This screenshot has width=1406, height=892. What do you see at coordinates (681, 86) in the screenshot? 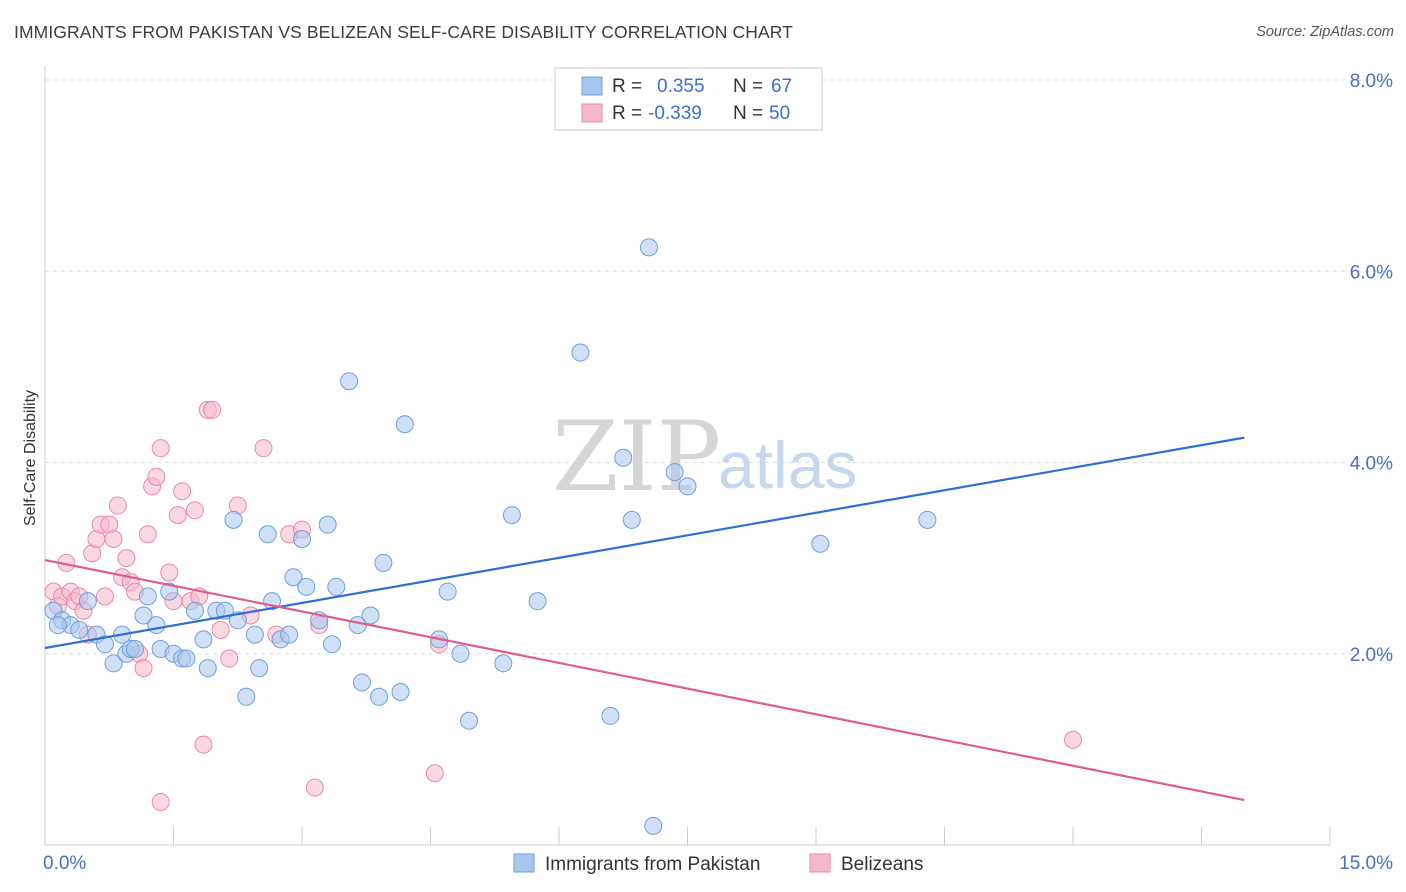
I see `legend-r-value-1: 0.355` at bounding box center [681, 86].